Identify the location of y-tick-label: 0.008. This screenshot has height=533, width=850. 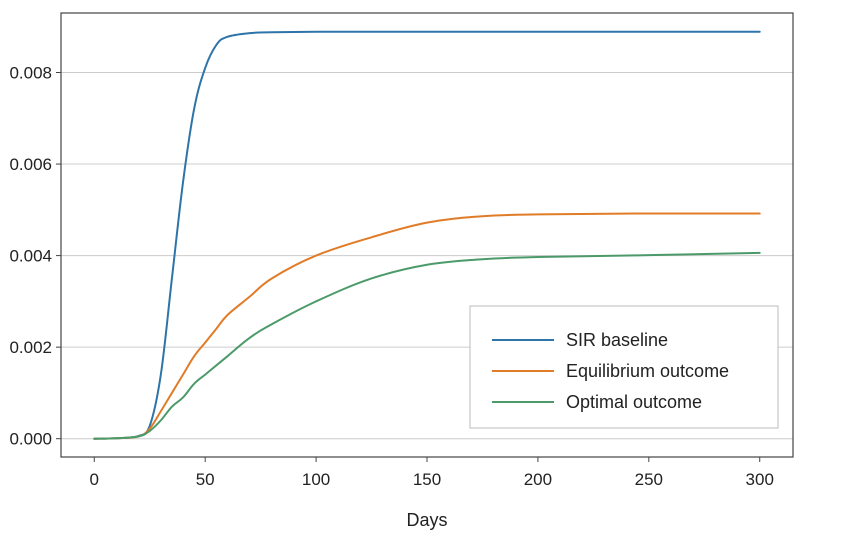
(30, 73).